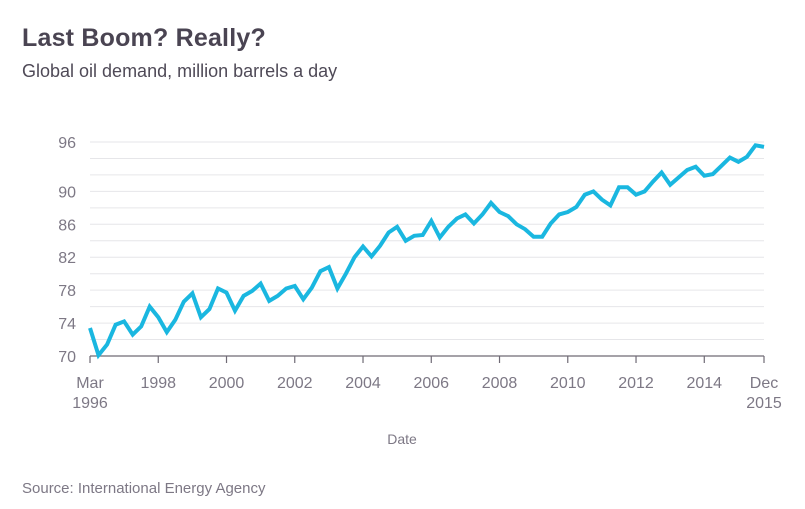  I want to click on chart-title: Last Boom? Really?, so click(144, 38).